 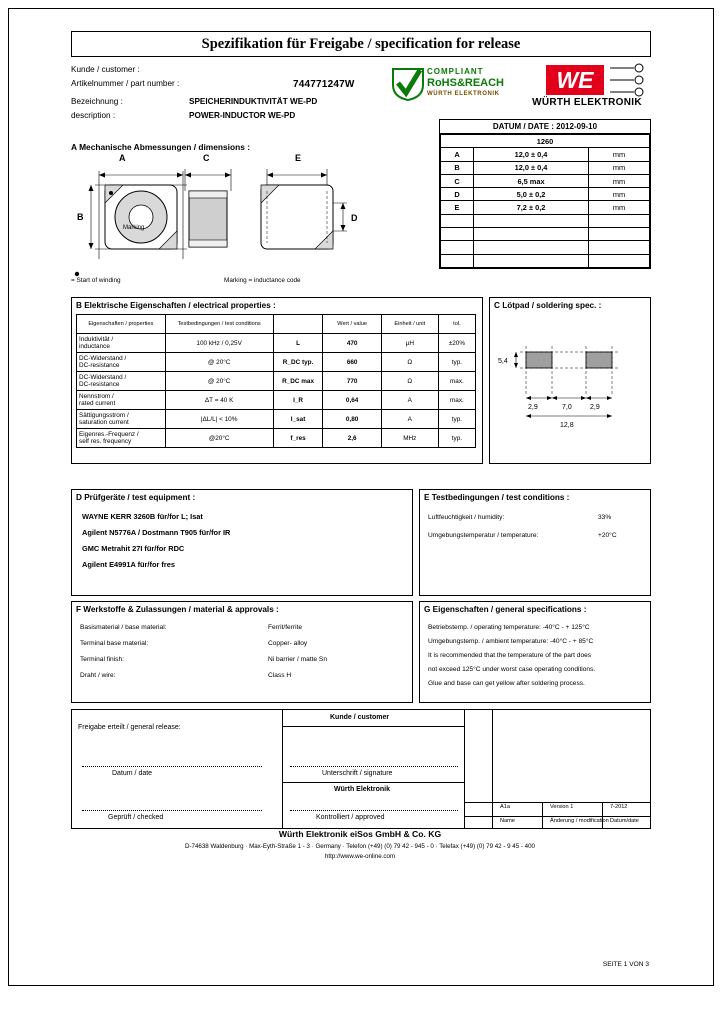 I want to click on svg-text: C, so click(x=206, y=158).